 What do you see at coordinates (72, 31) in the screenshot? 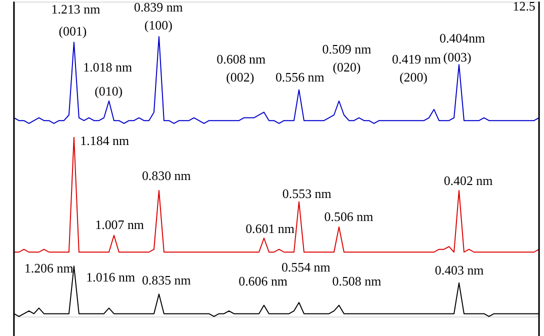
I see `annotation: (001)` at bounding box center [72, 31].